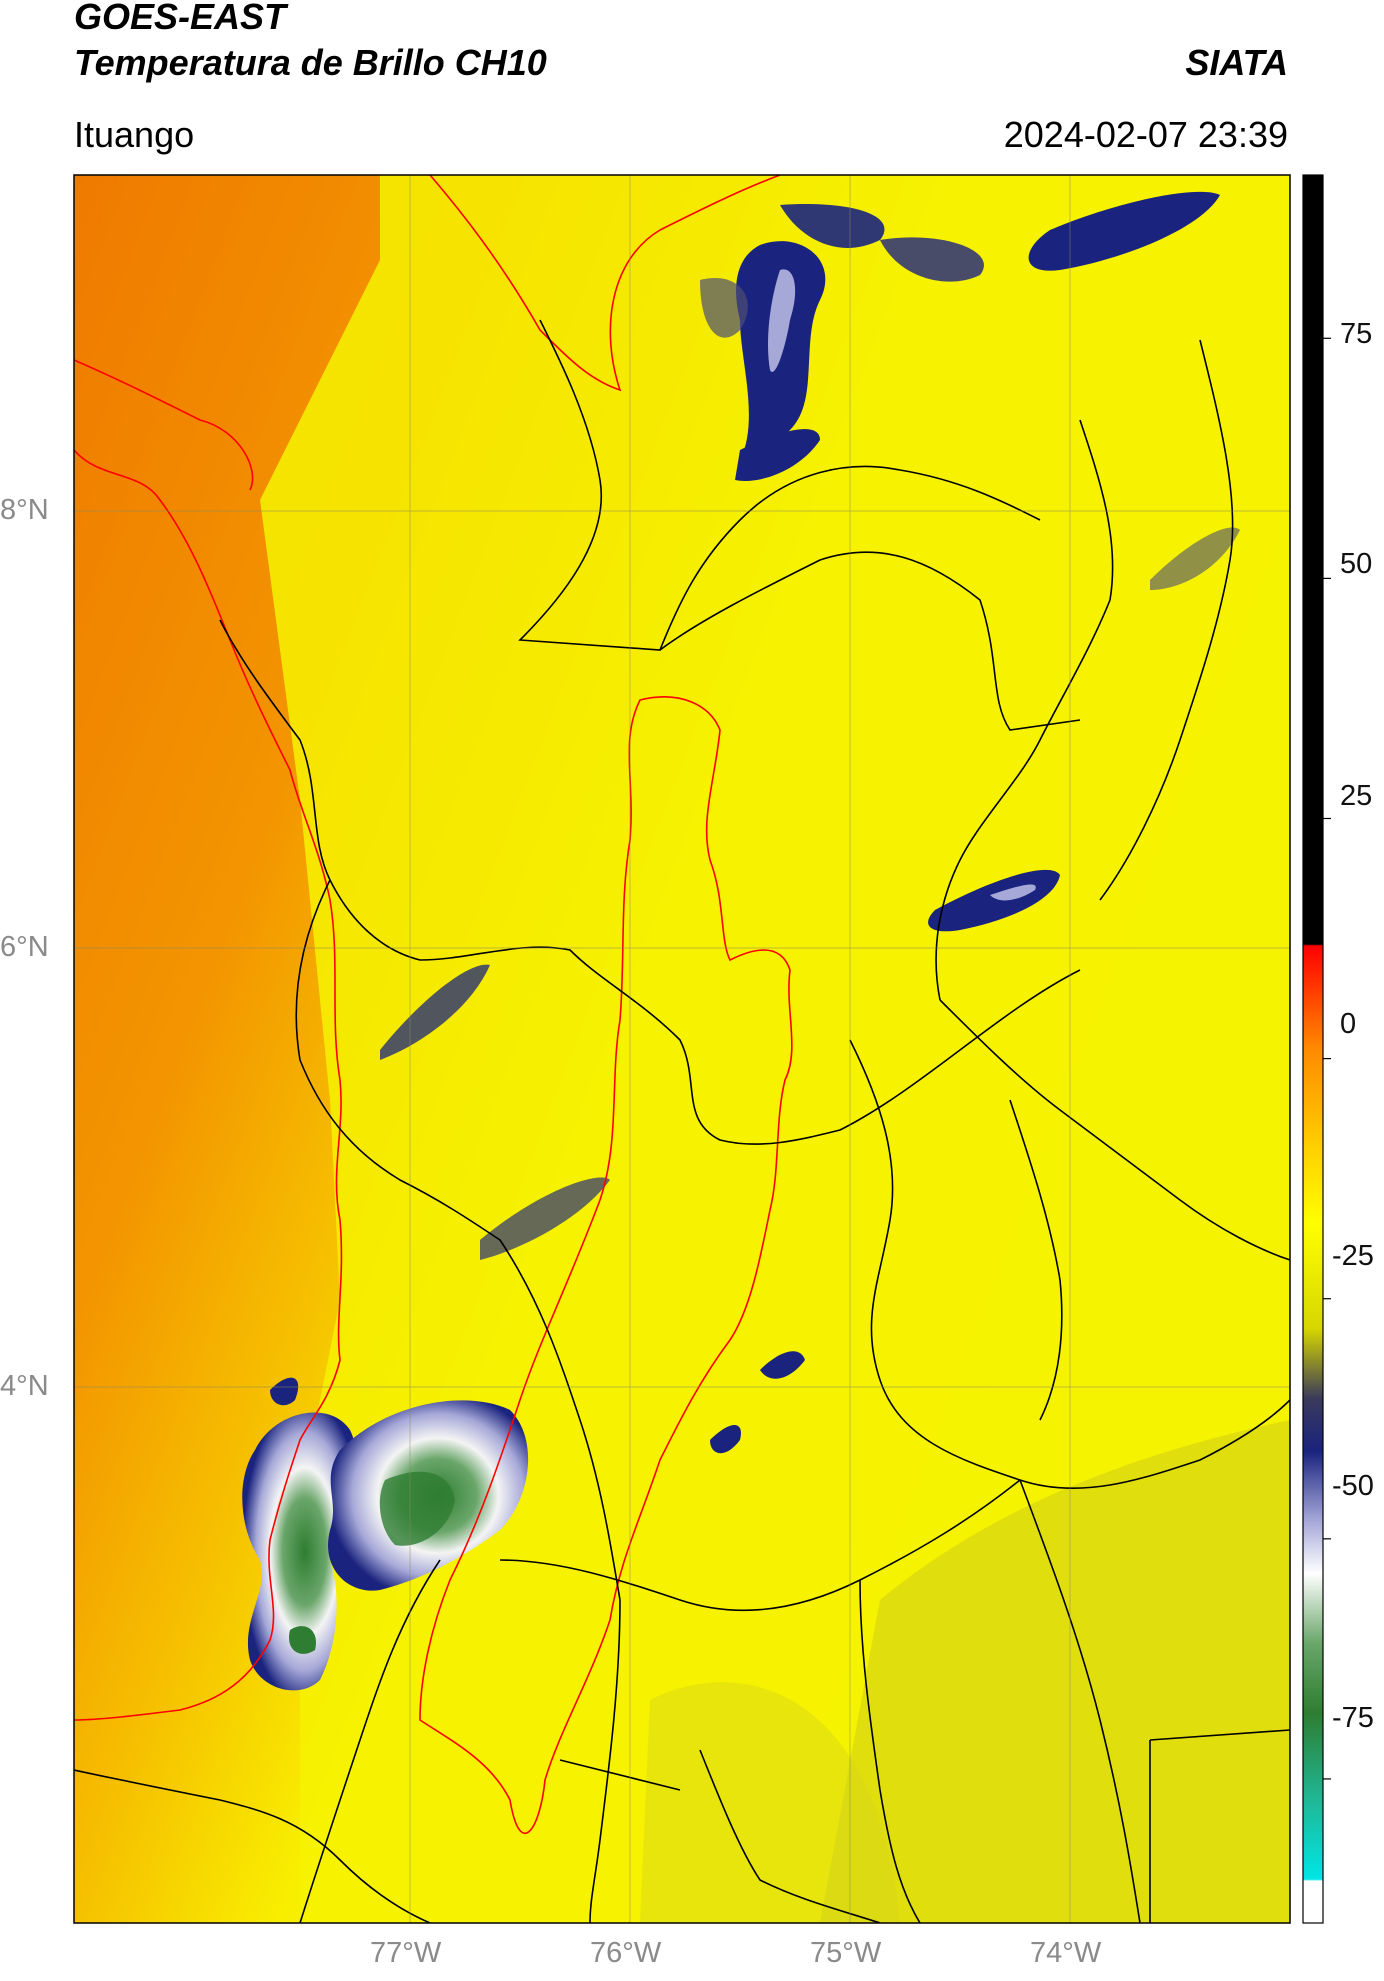  What do you see at coordinates (180, 18) in the screenshot?
I see `satellite-title: GOES-EAST` at bounding box center [180, 18].